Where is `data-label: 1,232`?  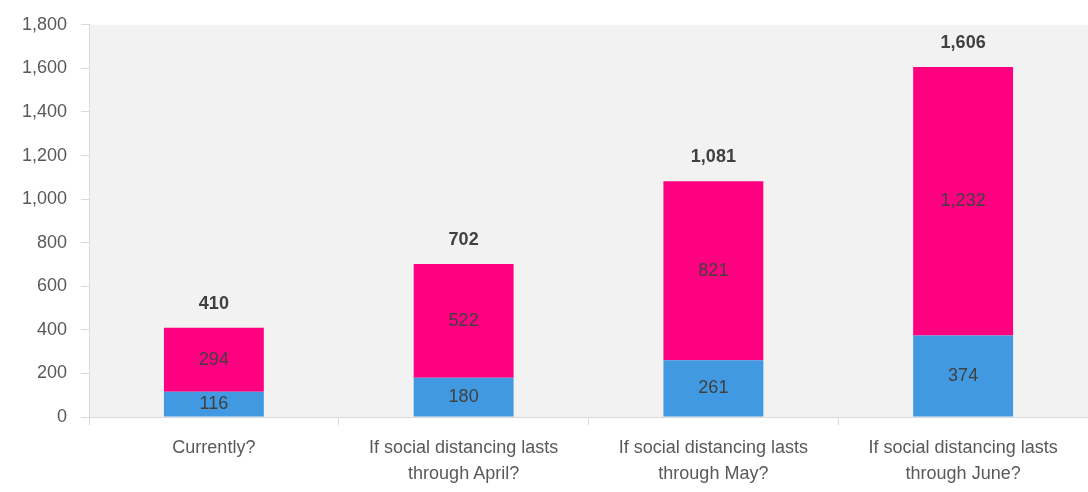 data-label: 1,232 is located at coordinates (963, 200).